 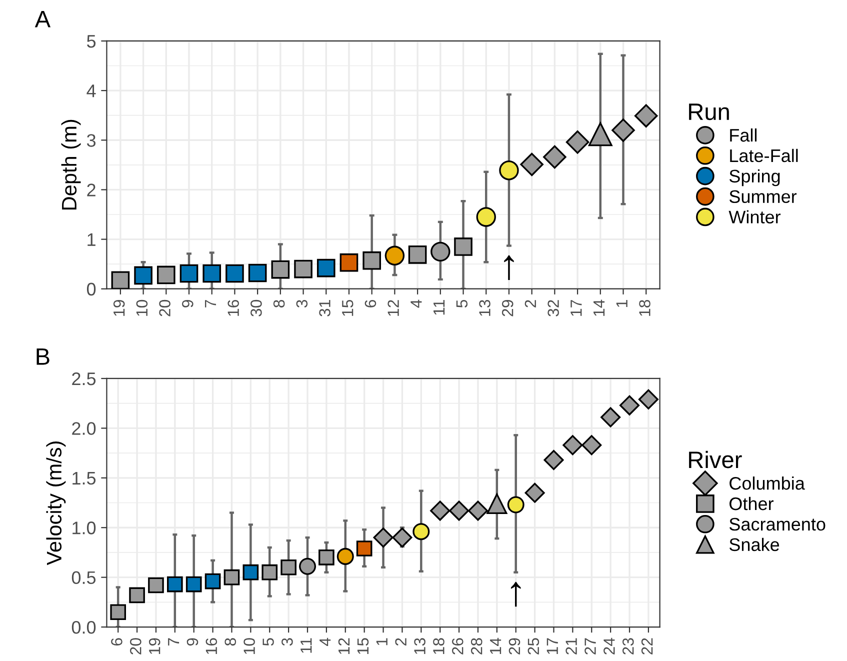 I want to click on y-tick-label: 2, so click(x=91, y=190).